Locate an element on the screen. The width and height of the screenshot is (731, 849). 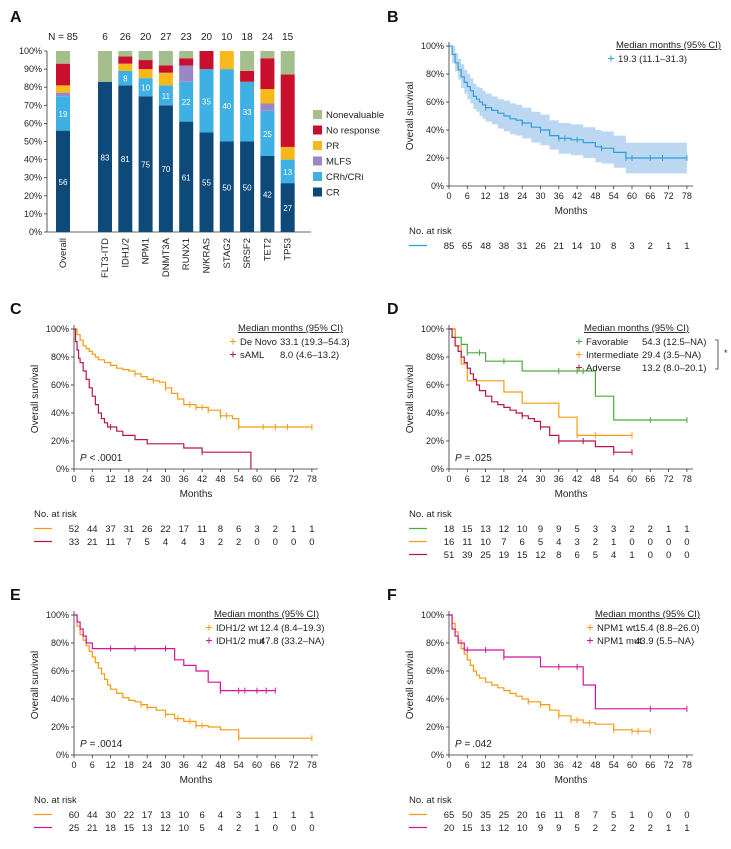
y-tick-label: 90% is located at coordinates (33, 69).